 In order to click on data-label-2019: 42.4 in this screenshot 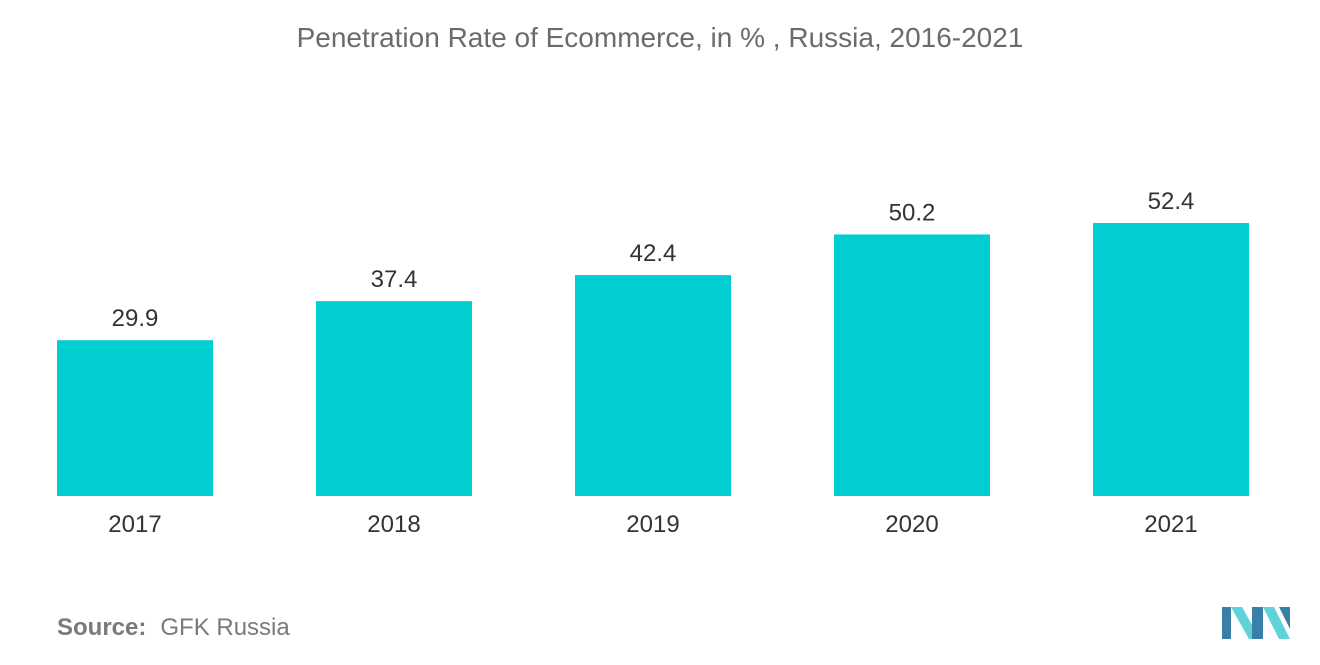, I will do `click(653, 253)`.